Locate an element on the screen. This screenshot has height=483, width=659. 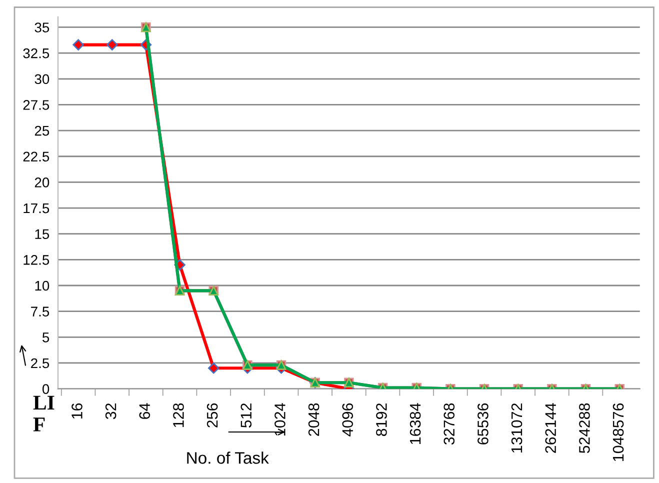
x-tick-label: 262144 is located at coordinates (550, 428).